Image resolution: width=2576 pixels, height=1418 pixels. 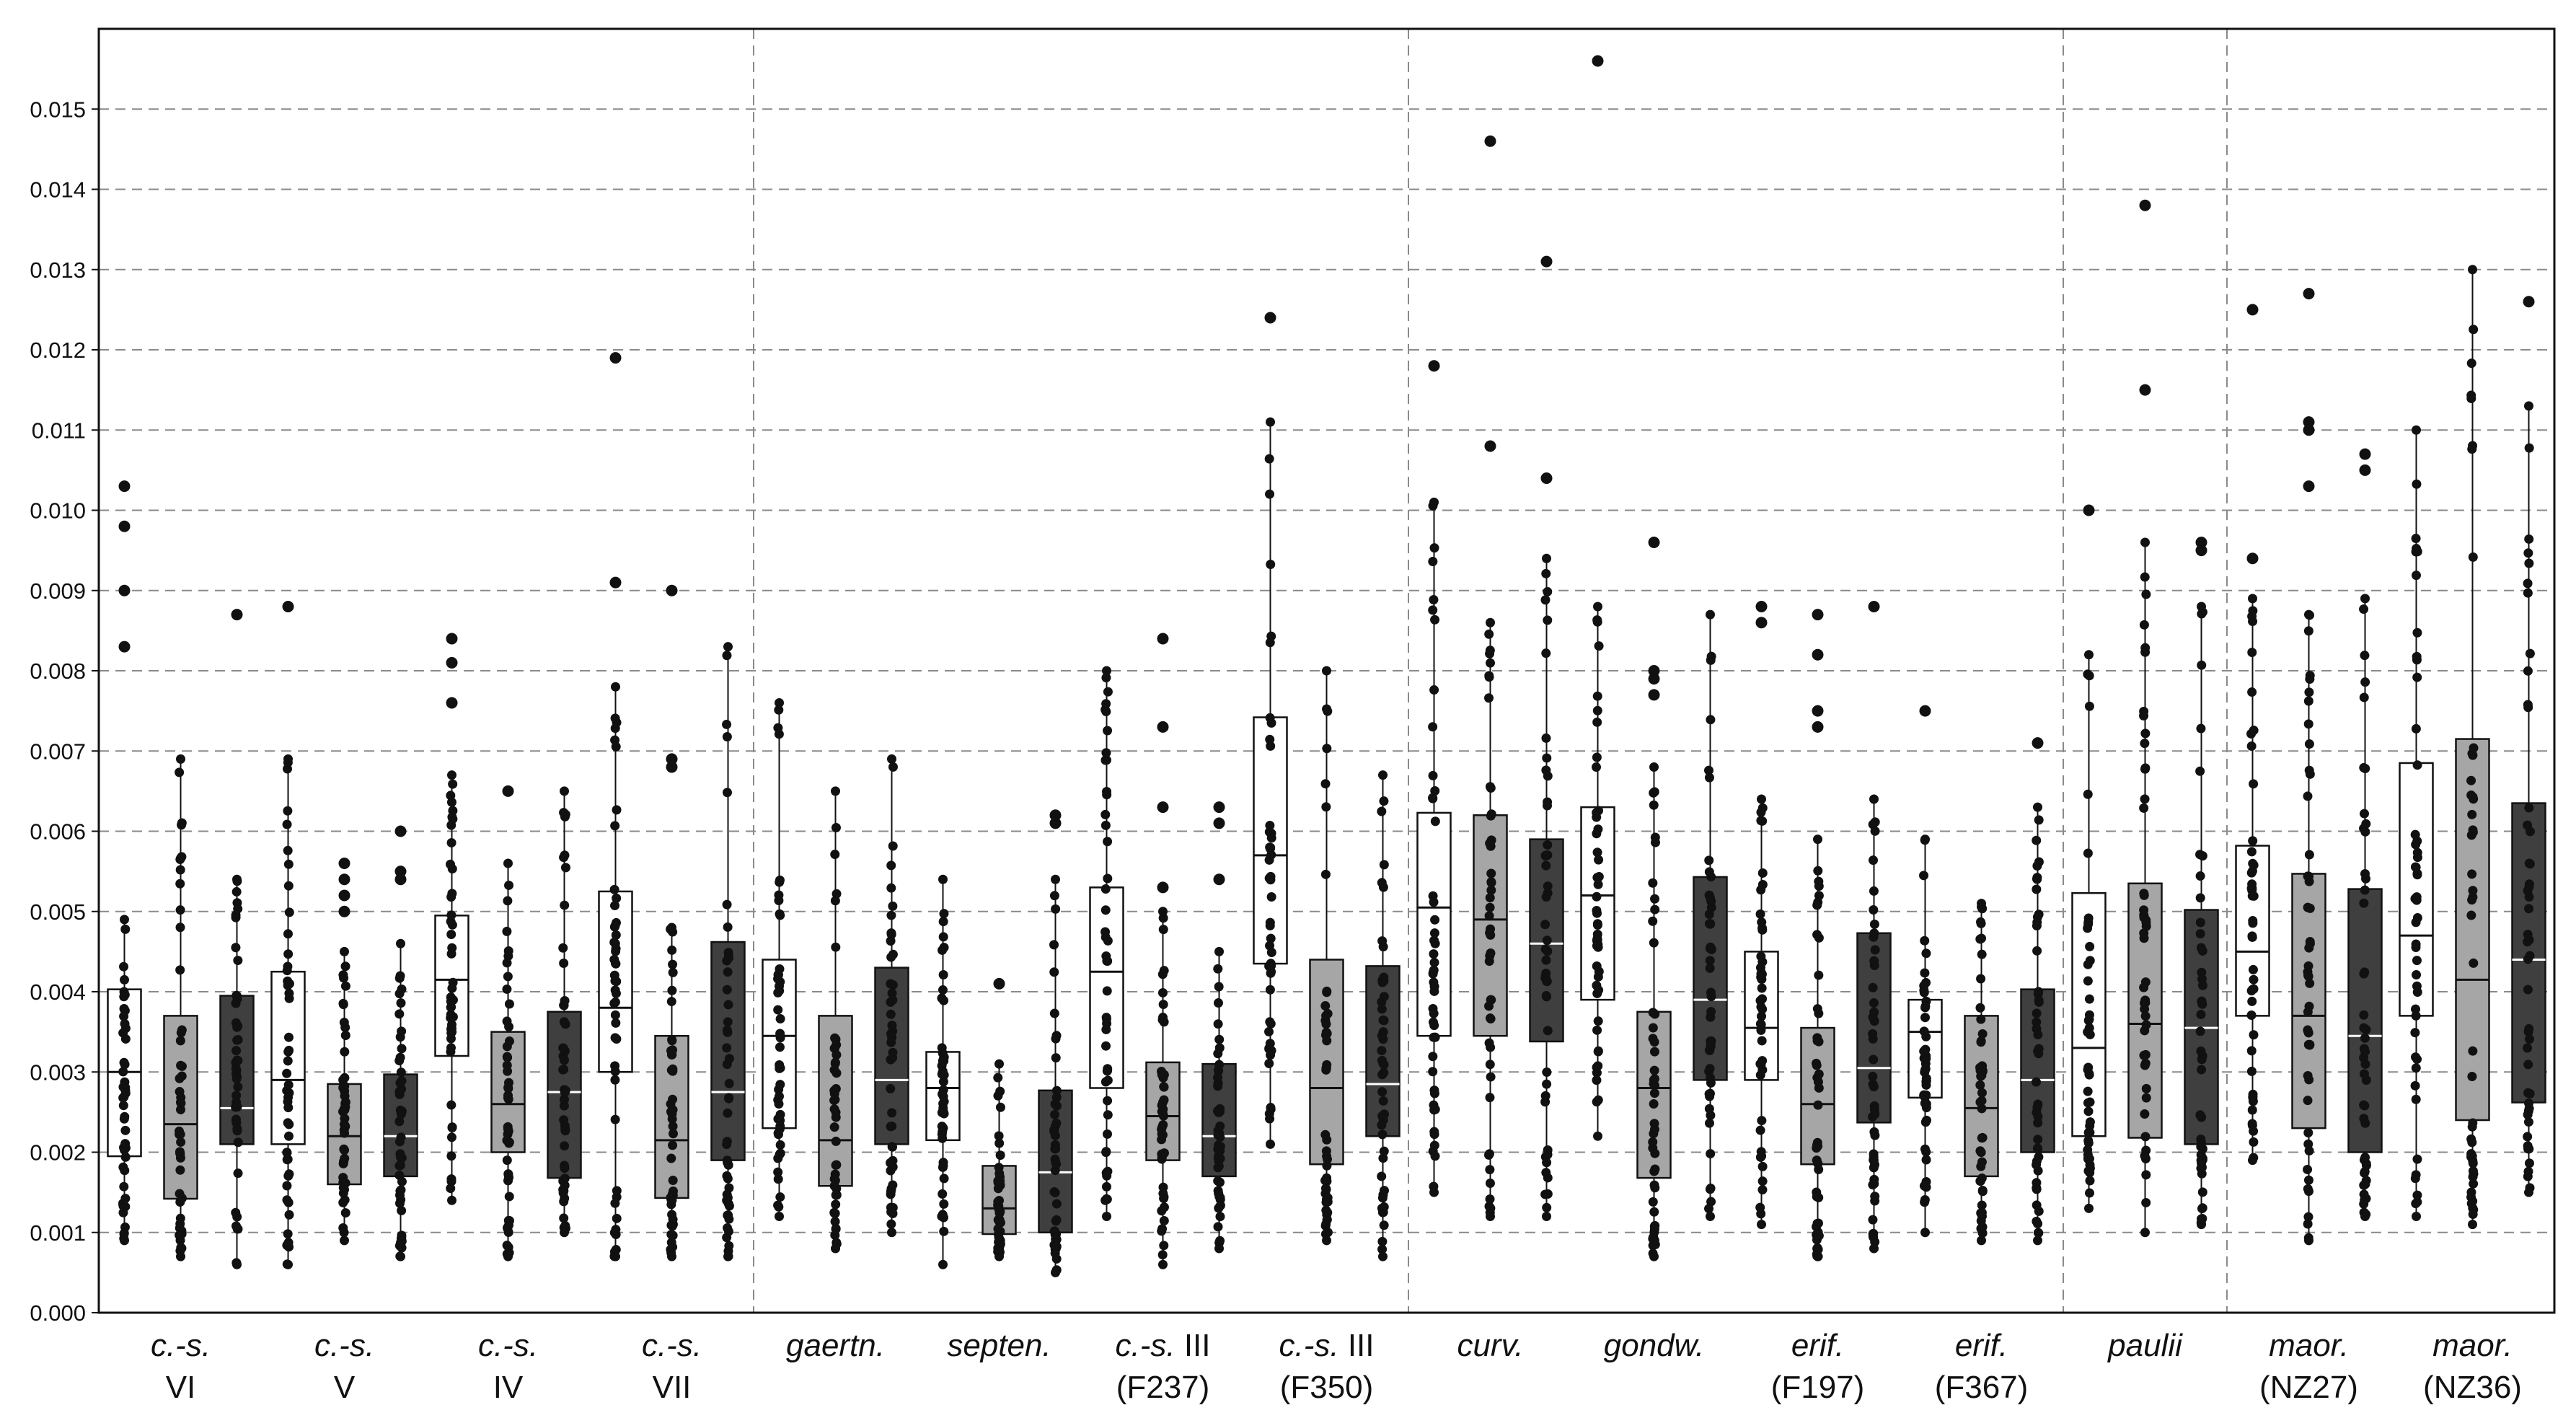 What do you see at coordinates (1326, 1345) in the screenshot?
I see `x-group-label: c.-s. III` at bounding box center [1326, 1345].